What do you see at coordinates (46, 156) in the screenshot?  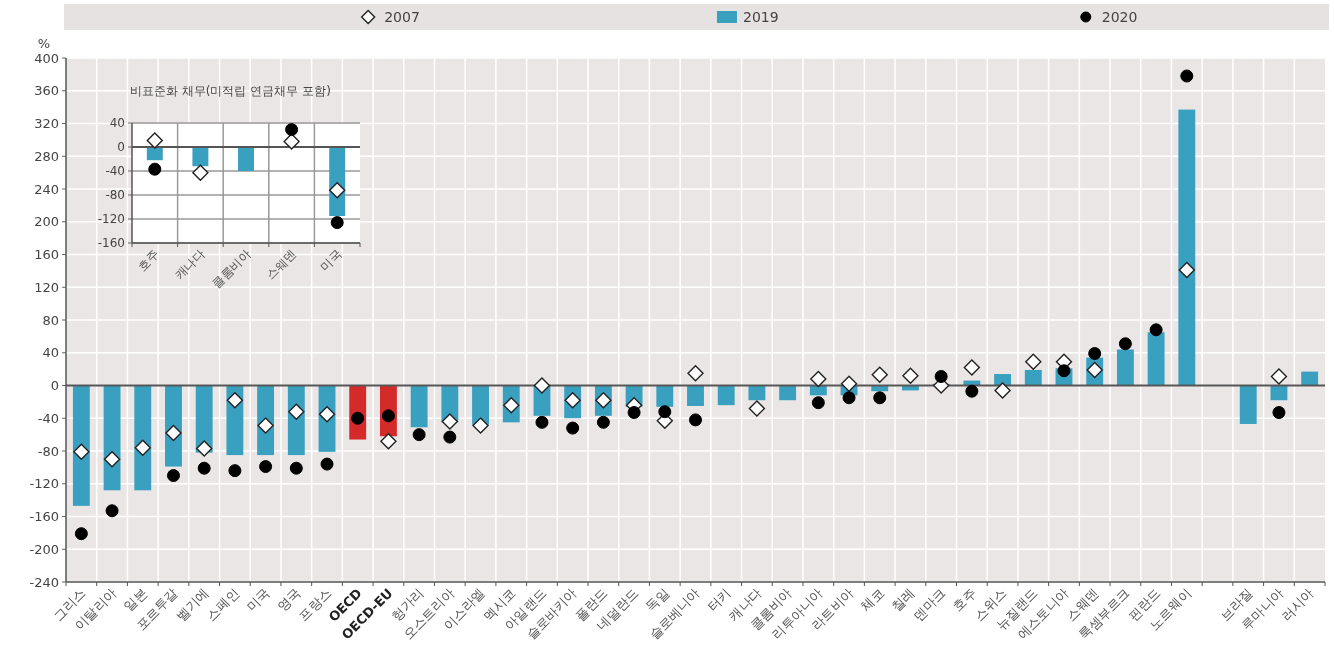 I see `y-tick-label: 280` at bounding box center [46, 156].